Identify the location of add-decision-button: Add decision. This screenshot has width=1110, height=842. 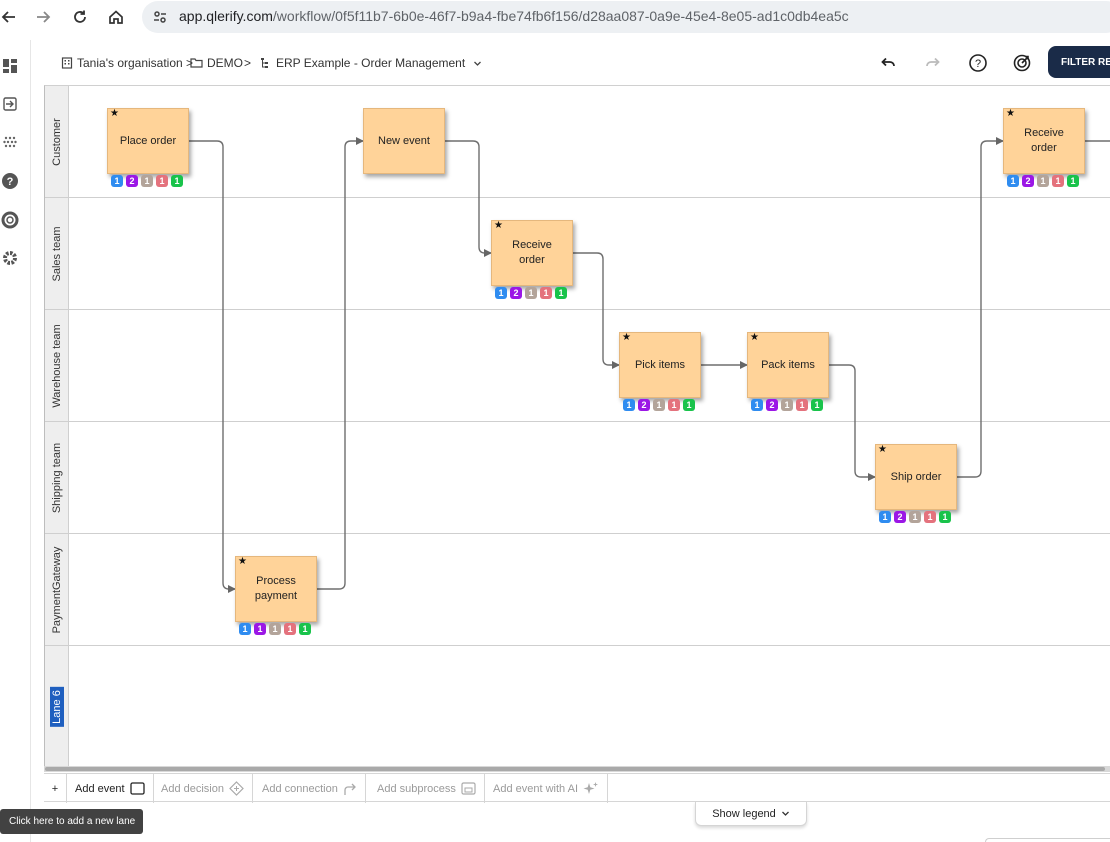
(203, 788).